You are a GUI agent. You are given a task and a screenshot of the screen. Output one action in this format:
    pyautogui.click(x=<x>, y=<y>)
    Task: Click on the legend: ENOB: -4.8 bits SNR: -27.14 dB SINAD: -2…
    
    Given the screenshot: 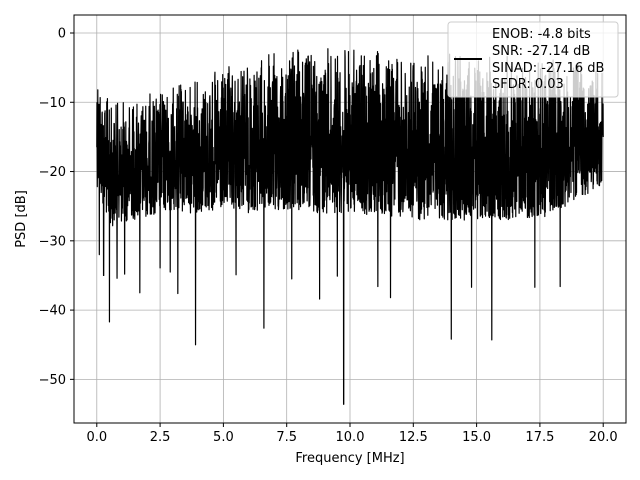 What is the action you would take?
    pyautogui.click(x=533, y=59)
    